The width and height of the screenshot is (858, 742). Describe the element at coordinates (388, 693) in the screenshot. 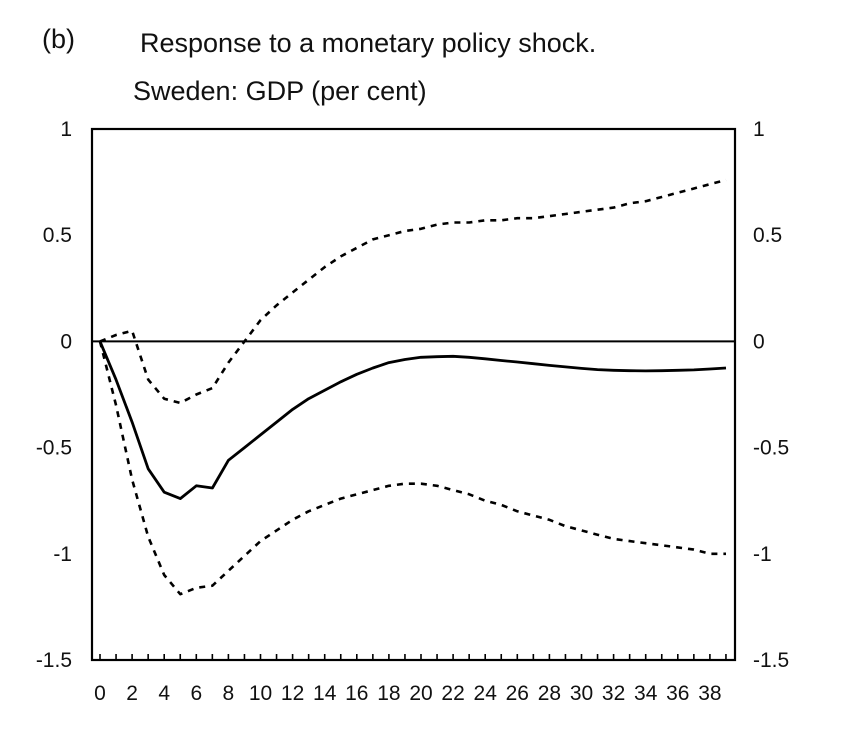

I see `x-tick-label: 18` at that location.